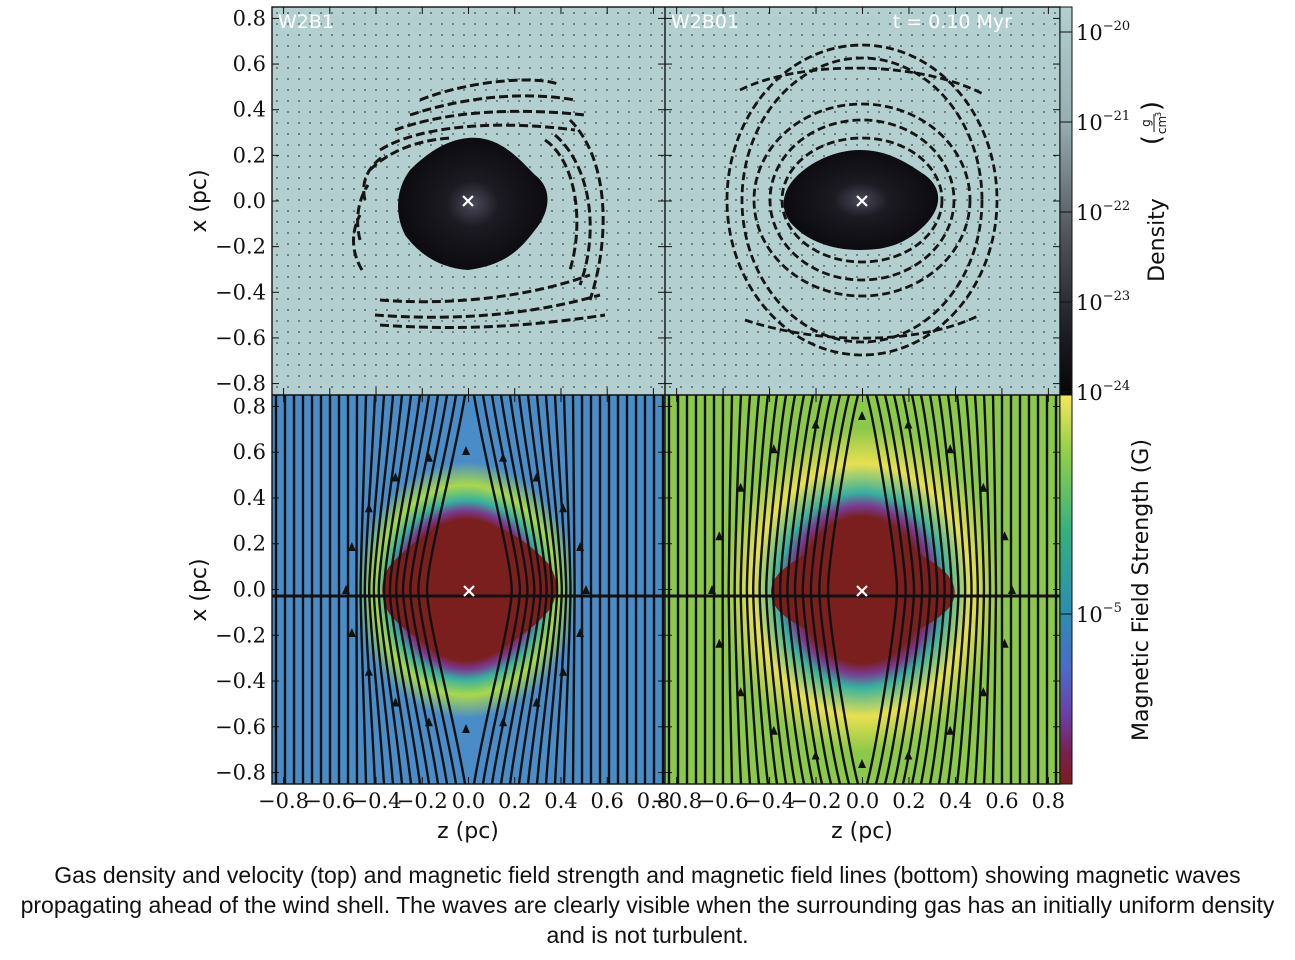 This screenshot has height=960, width=1295. What do you see at coordinates (249, 18) in the screenshot?
I see `y-tick-label: 0.8` at bounding box center [249, 18].